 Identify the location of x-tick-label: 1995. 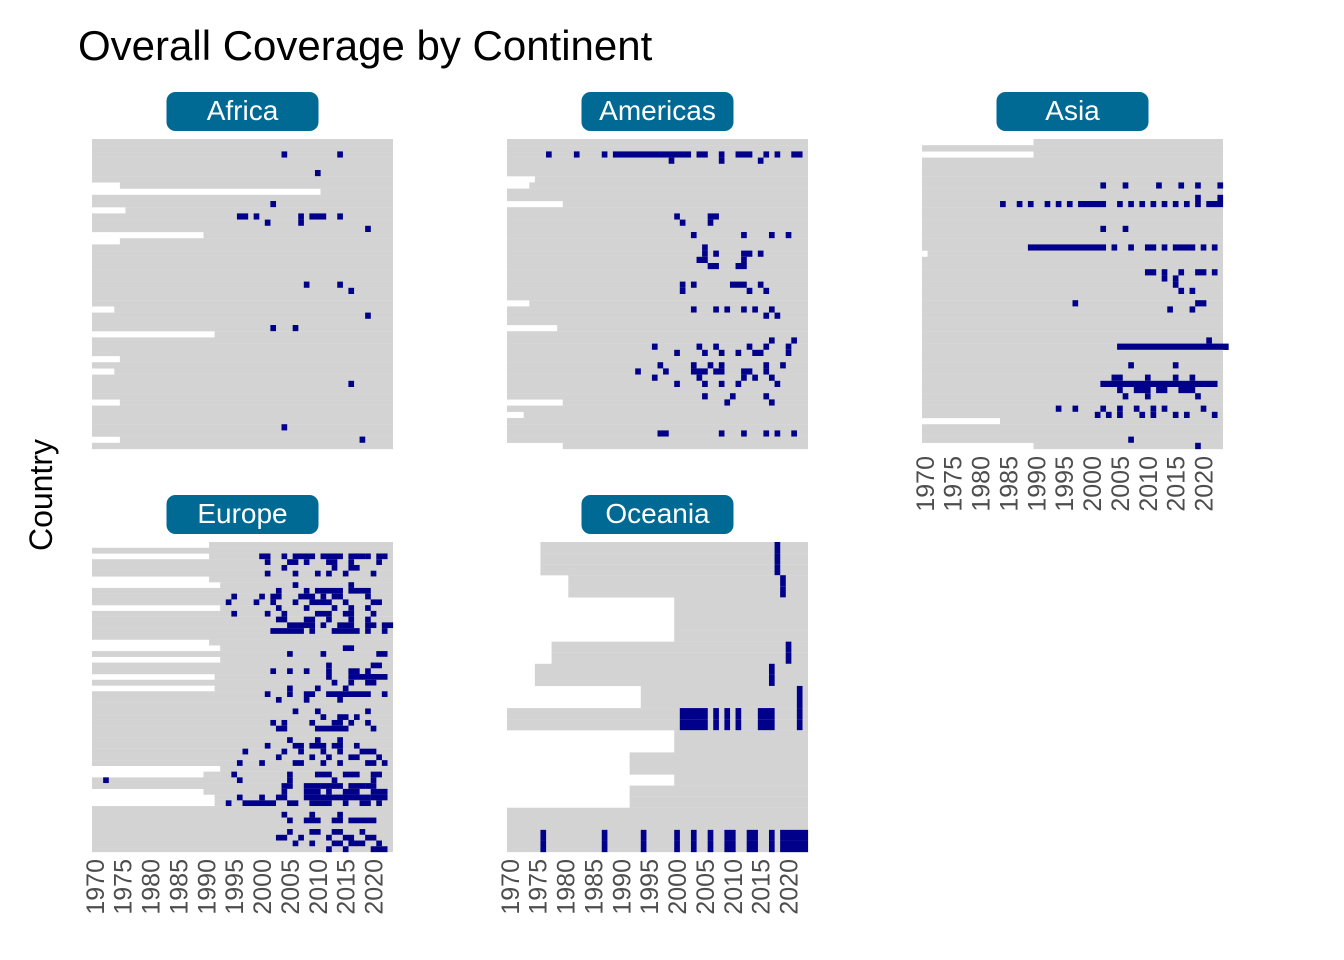
(235, 887).